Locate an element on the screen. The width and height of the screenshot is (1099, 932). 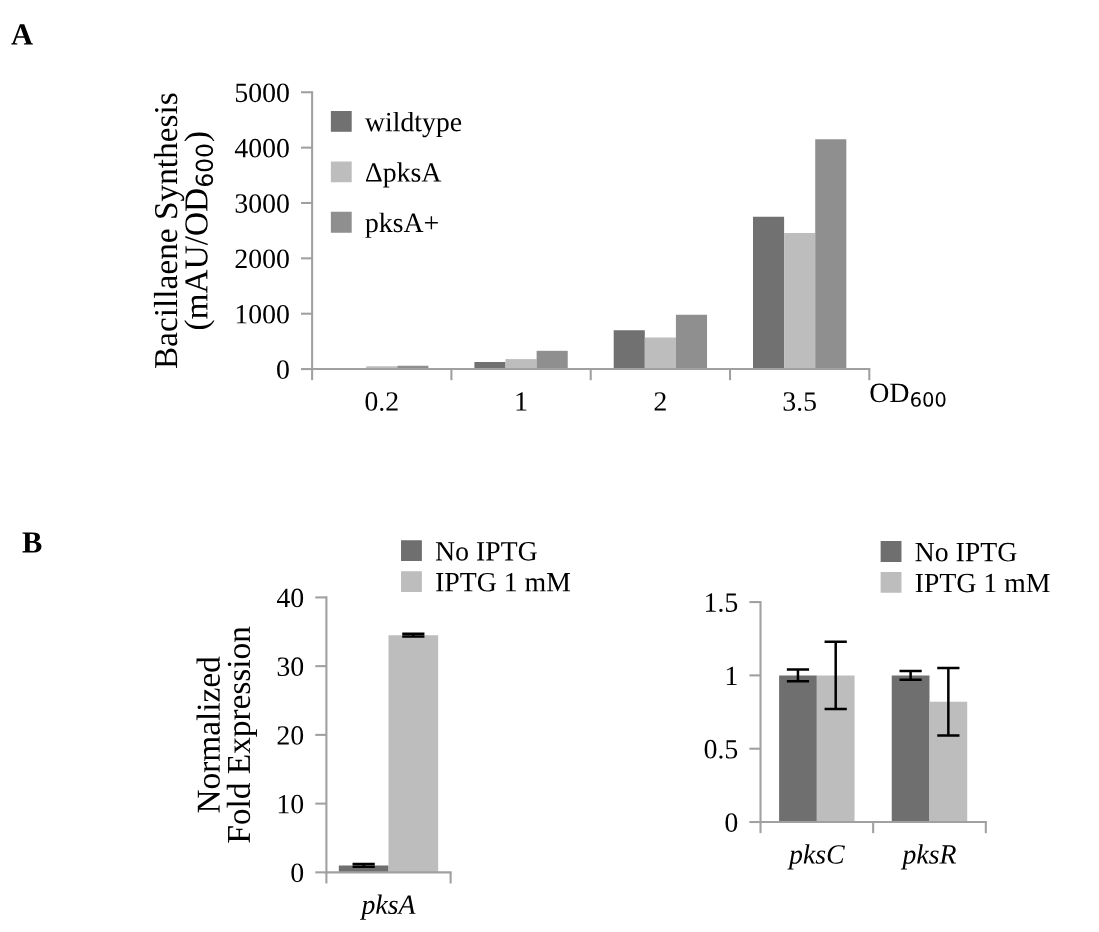
y-tick-label: 20 is located at coordinates (290, 735).